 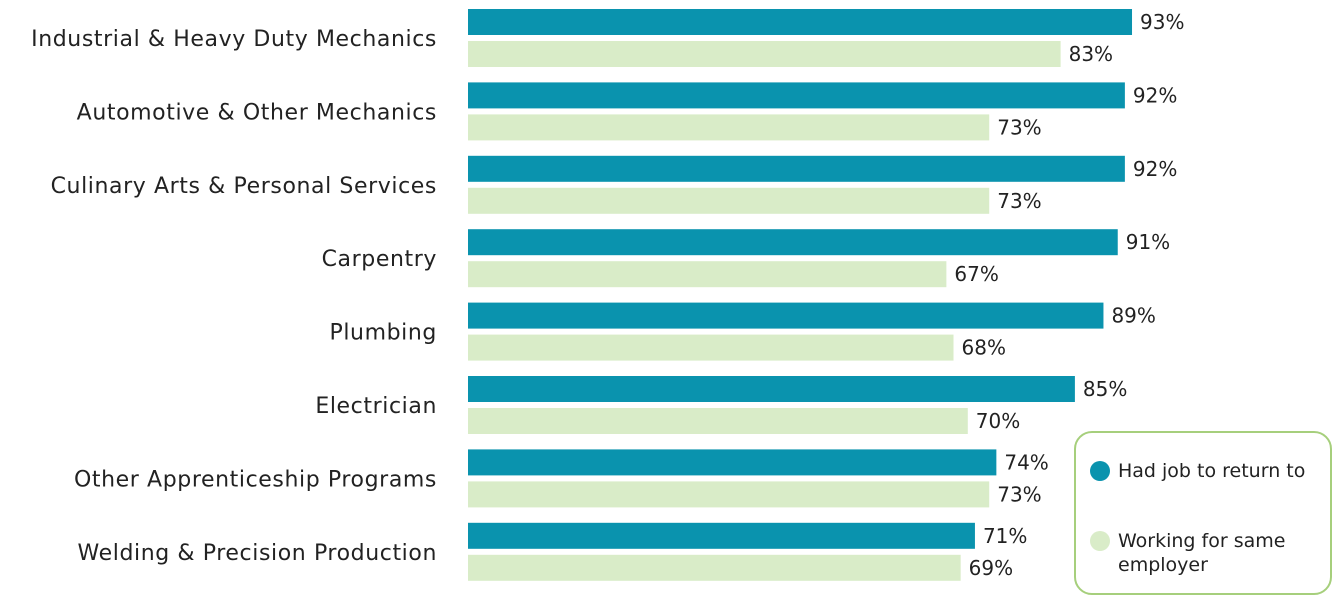 I want to click on category-label-industrial-and-heavy-duty-mechanics: Industrial & Heavy Duty Mechanics, so click(x=234, y=39).